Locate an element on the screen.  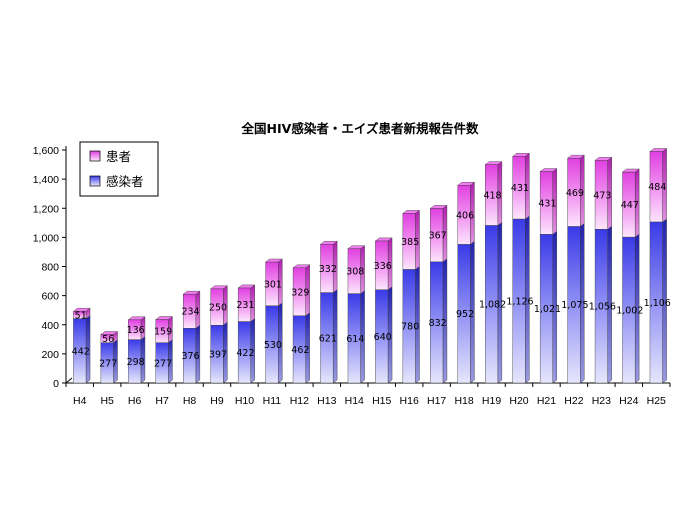
y-axis: 0 200 400 600 800 1,000 1,200 1,400 1,600 is located at coordinates (49, 267).